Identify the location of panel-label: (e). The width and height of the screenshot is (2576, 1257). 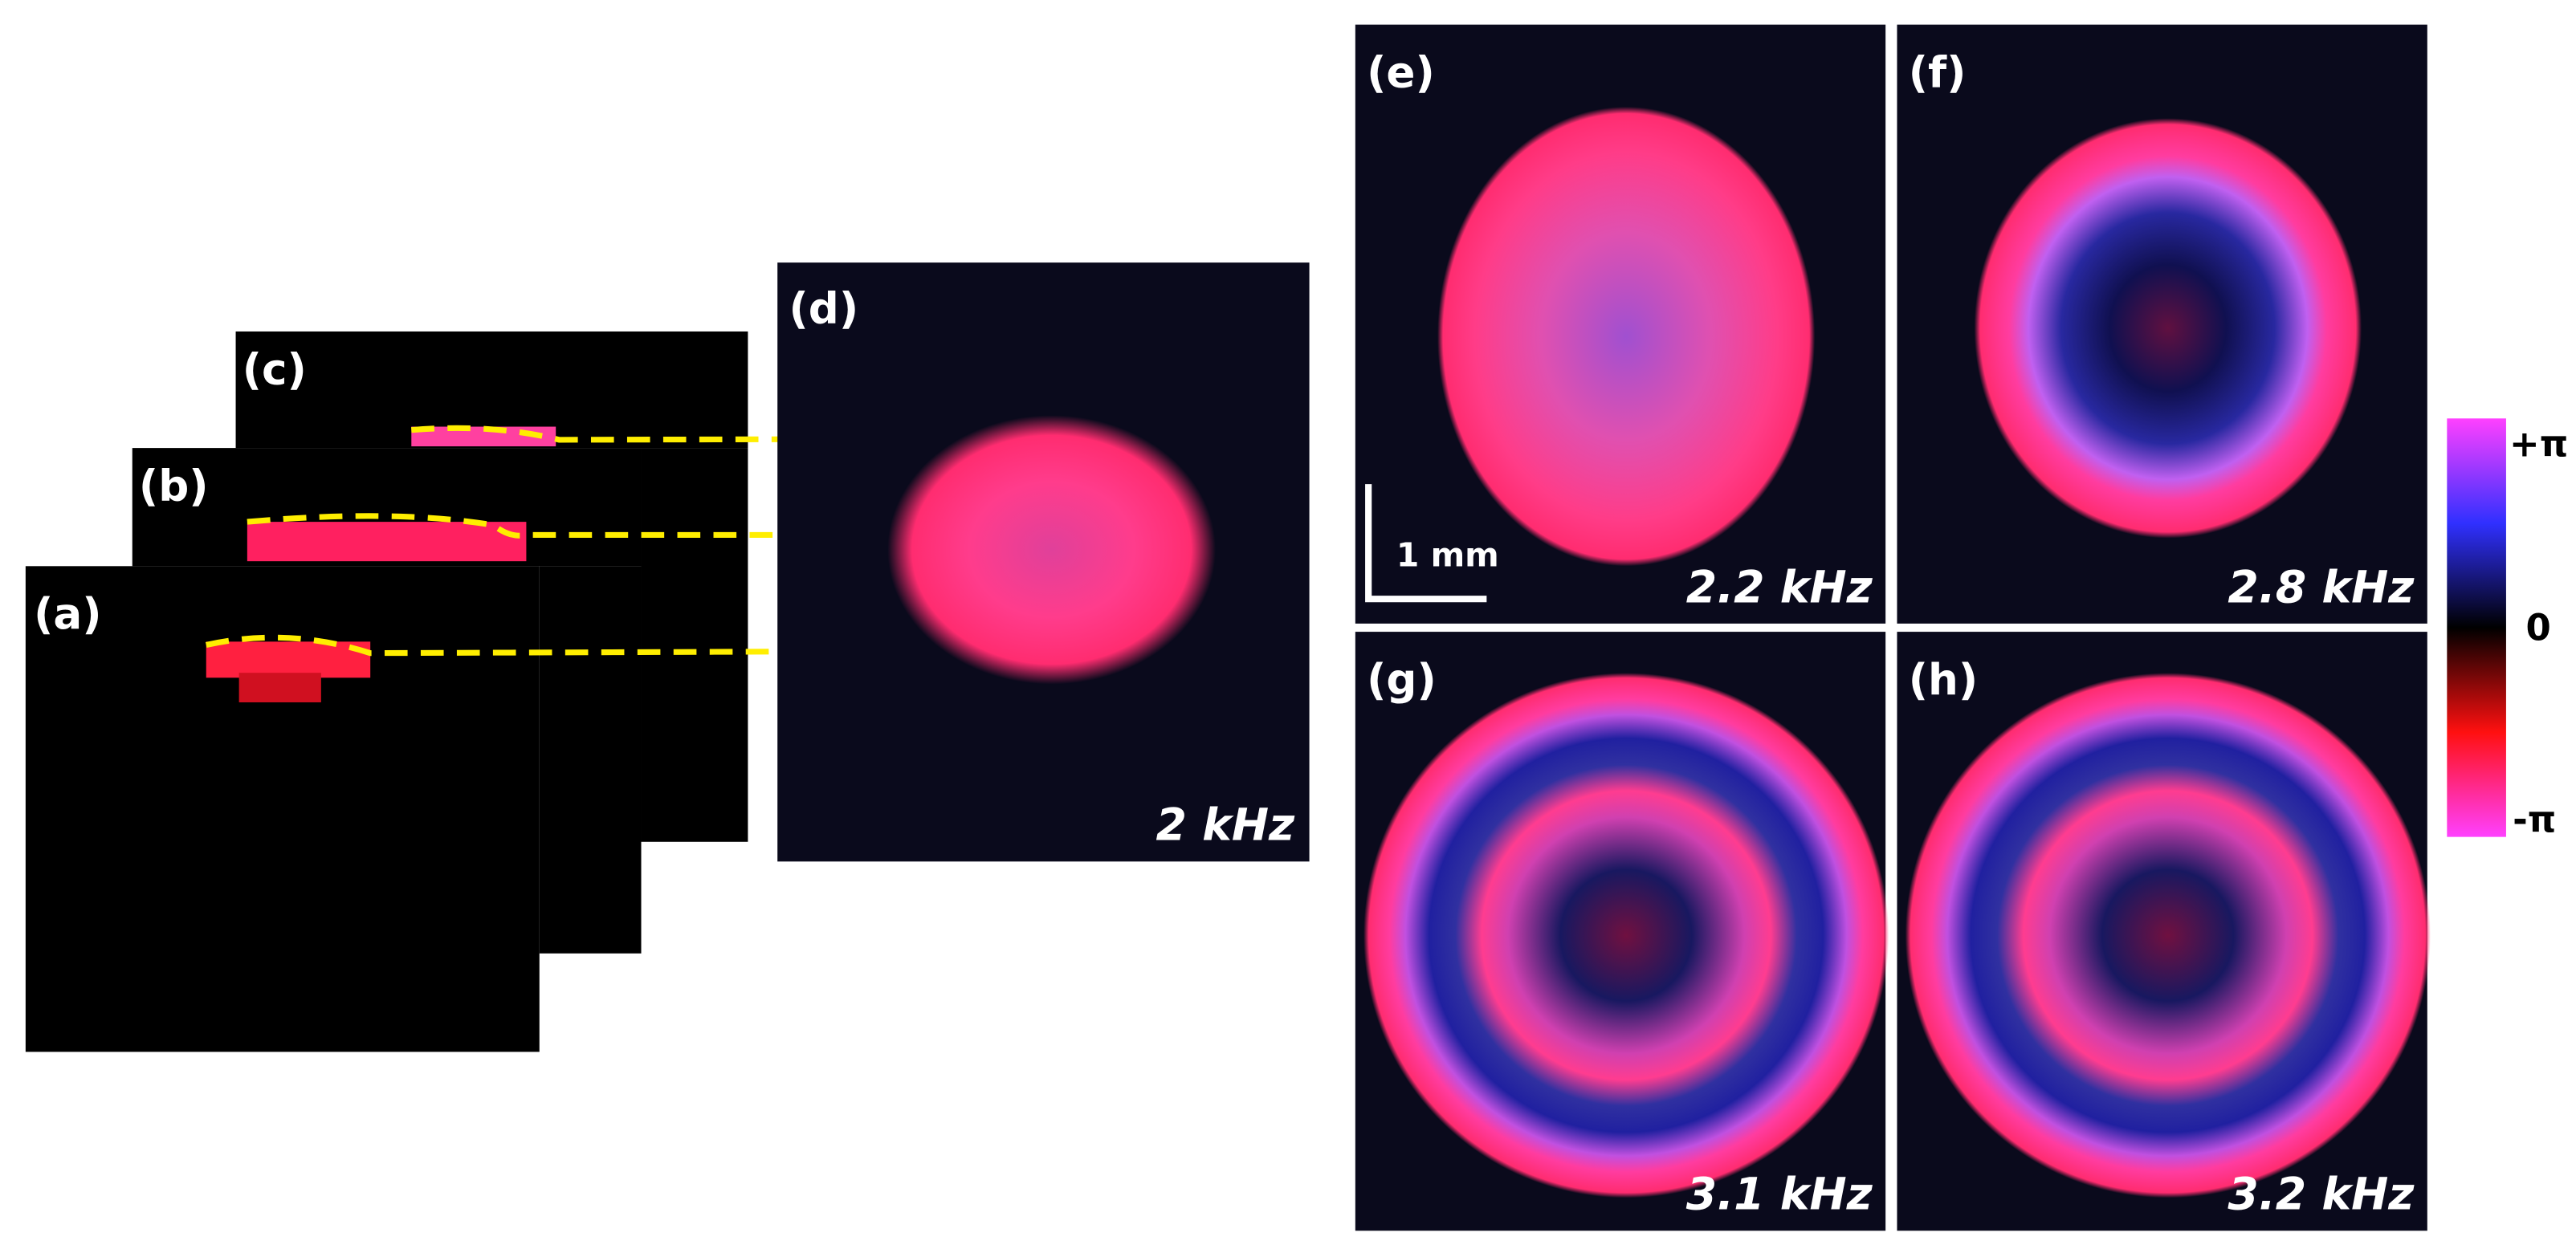
(1401, 72).